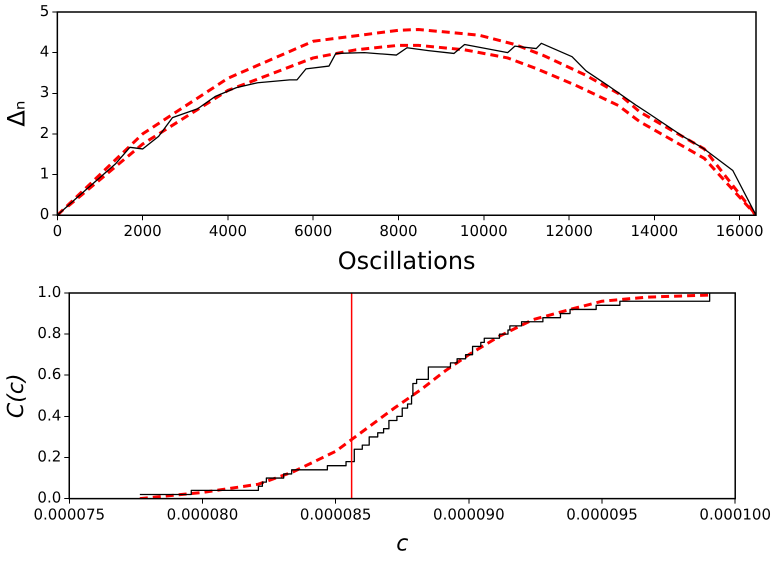 This screenshot has height=562, width=774. Describe the element at coordinates (740, 231) in the screenshot. I see `x-tick-label: 16000` at that location.